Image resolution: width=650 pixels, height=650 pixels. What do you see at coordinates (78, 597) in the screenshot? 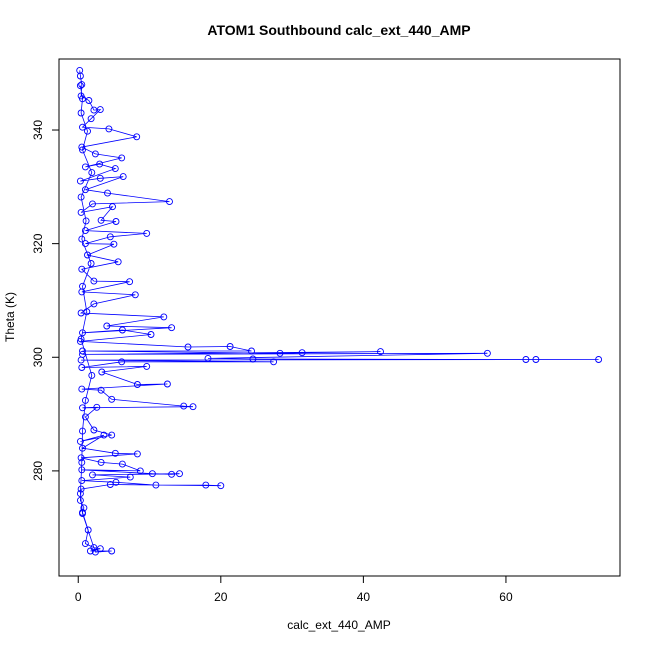
I see `x-tick-label: 0` at bounding box center [78, 597].